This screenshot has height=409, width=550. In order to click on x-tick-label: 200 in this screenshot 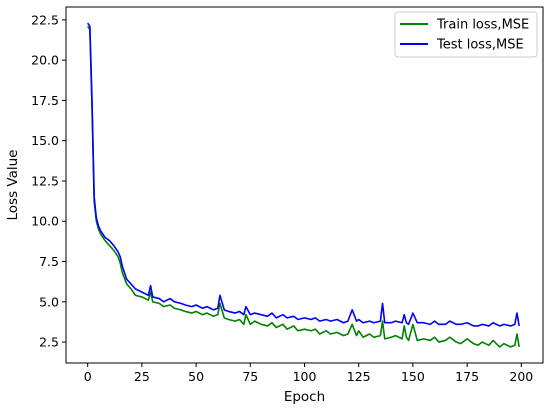, I will do `click(521, 376)`.